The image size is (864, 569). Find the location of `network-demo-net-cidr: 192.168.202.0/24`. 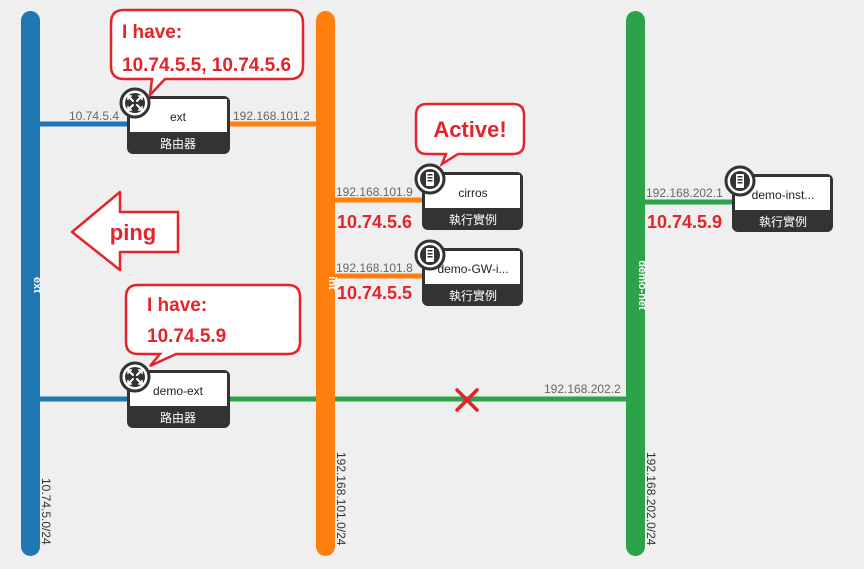

network-demo-net-cidr: 192.168.202.0/24 is located at coordinates (651, 499).